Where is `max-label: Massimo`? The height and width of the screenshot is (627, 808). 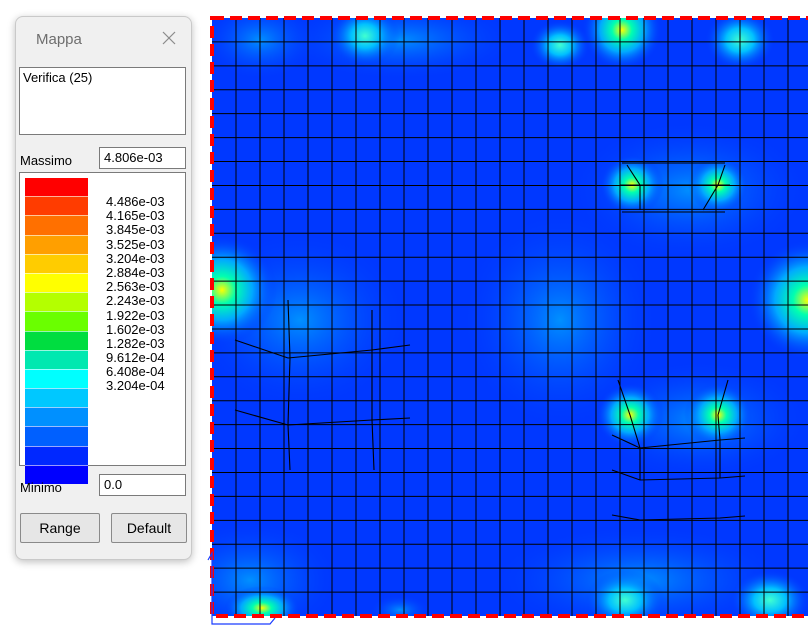 max-label: Massimo is located at coordinates (46, 160).